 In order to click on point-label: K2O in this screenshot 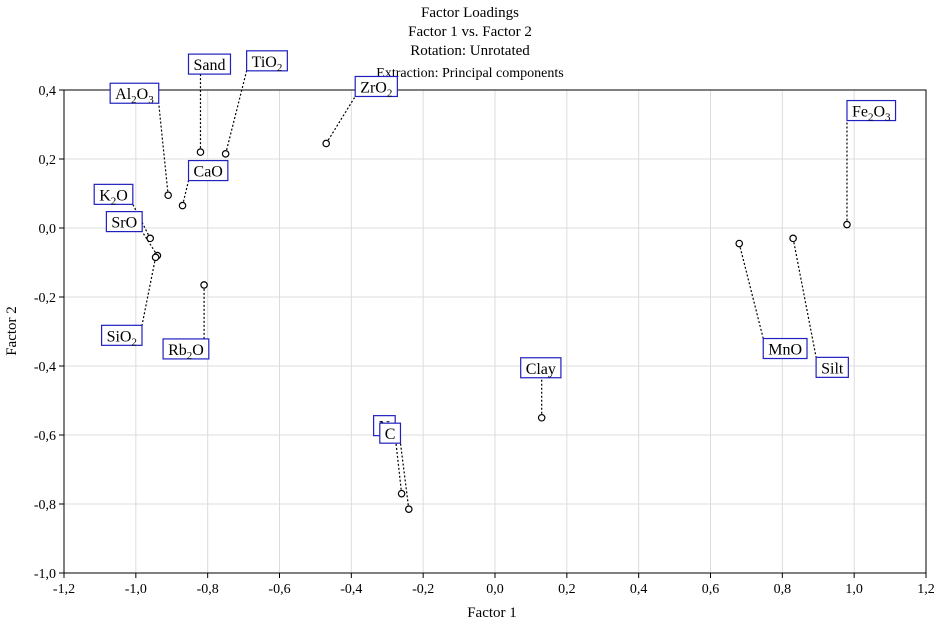, I will do `click(113, 197)`.